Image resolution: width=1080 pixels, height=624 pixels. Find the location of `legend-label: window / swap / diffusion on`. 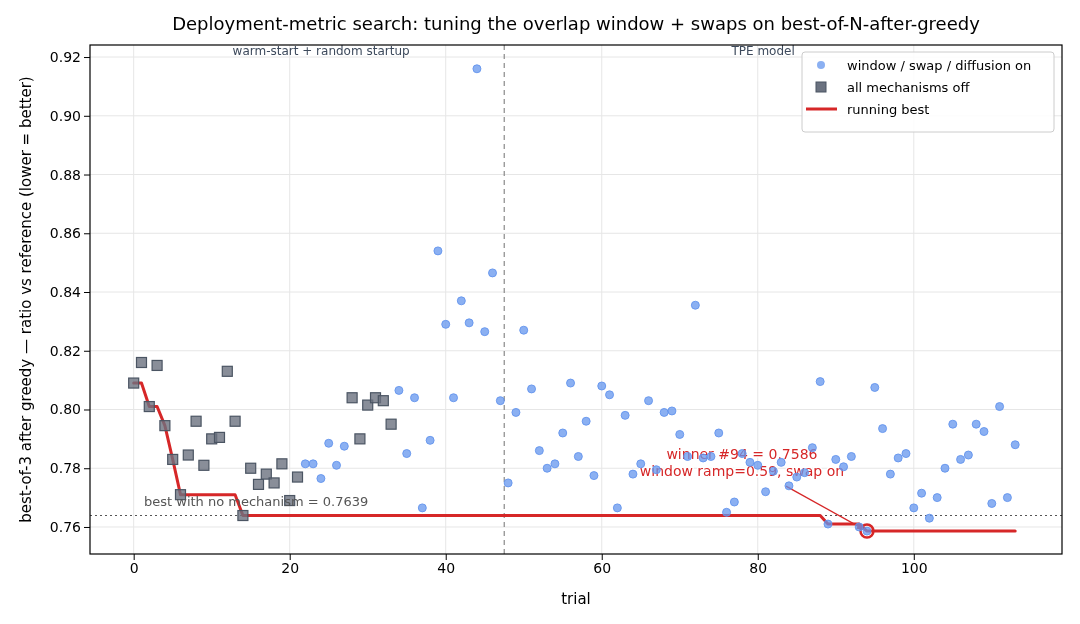

legend-label: window / swap / diffusion on is located at coordinates (939, 65).